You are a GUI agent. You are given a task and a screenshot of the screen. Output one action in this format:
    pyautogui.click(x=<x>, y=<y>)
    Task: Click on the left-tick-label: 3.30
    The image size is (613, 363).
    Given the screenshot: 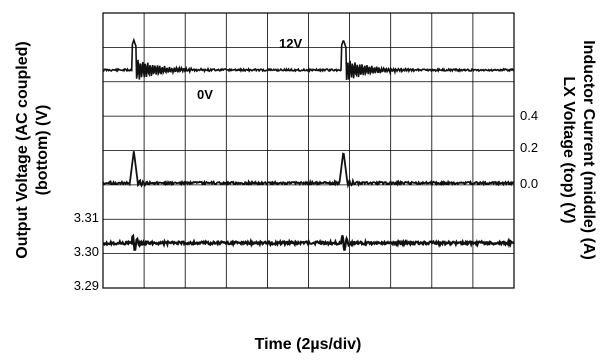 What is the action you would take?
    pyautogui.click(x=86, y=251)
    